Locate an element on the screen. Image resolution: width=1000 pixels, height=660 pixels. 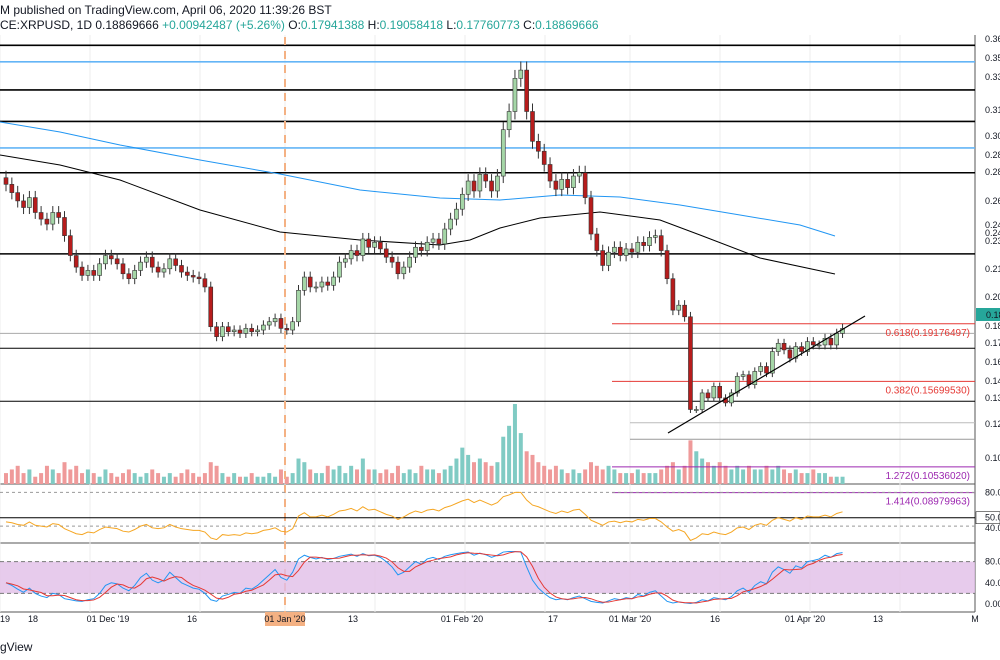
fib-level-label: 1.414(0.08979963) is located at coordinates (927, 502).